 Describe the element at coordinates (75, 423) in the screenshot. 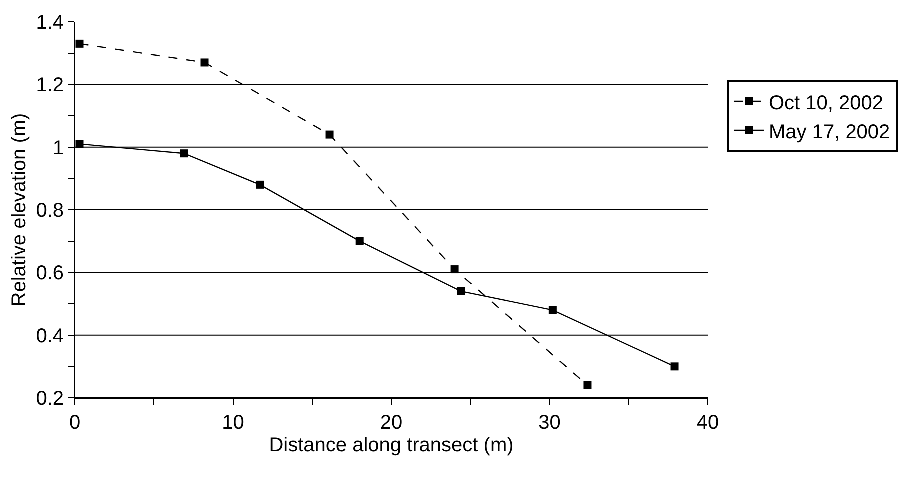

I see `x-tick-label: 0` at that location.